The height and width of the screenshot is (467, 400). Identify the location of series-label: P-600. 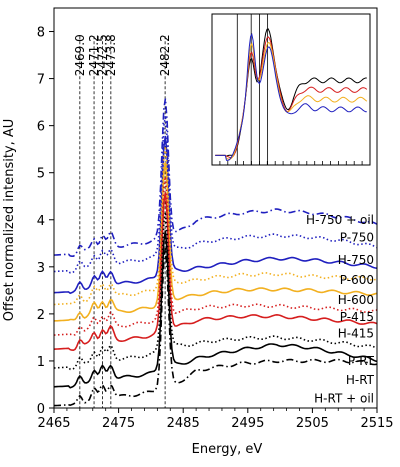
(357, 280).